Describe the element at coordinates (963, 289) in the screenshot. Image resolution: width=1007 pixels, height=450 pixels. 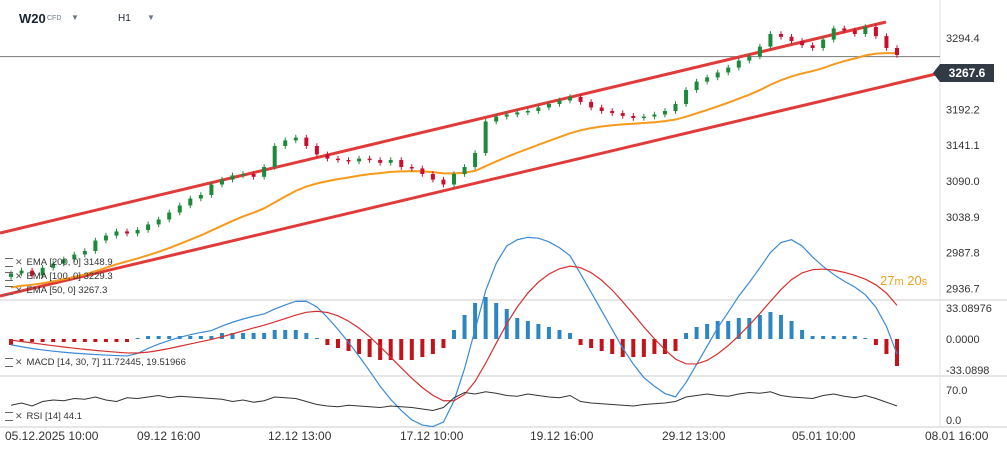
I see `price-tick-label: 2936.7` at that location.